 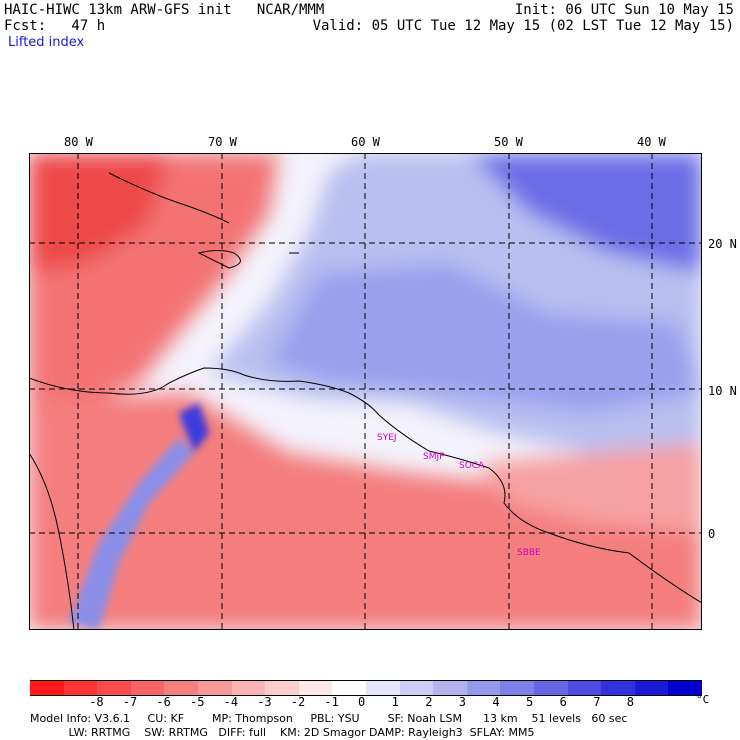 What do you see at coordinates (78, 142) in the screenshot?
I see `lon-label-80w: 80 W` at bounding box center [78, 142].